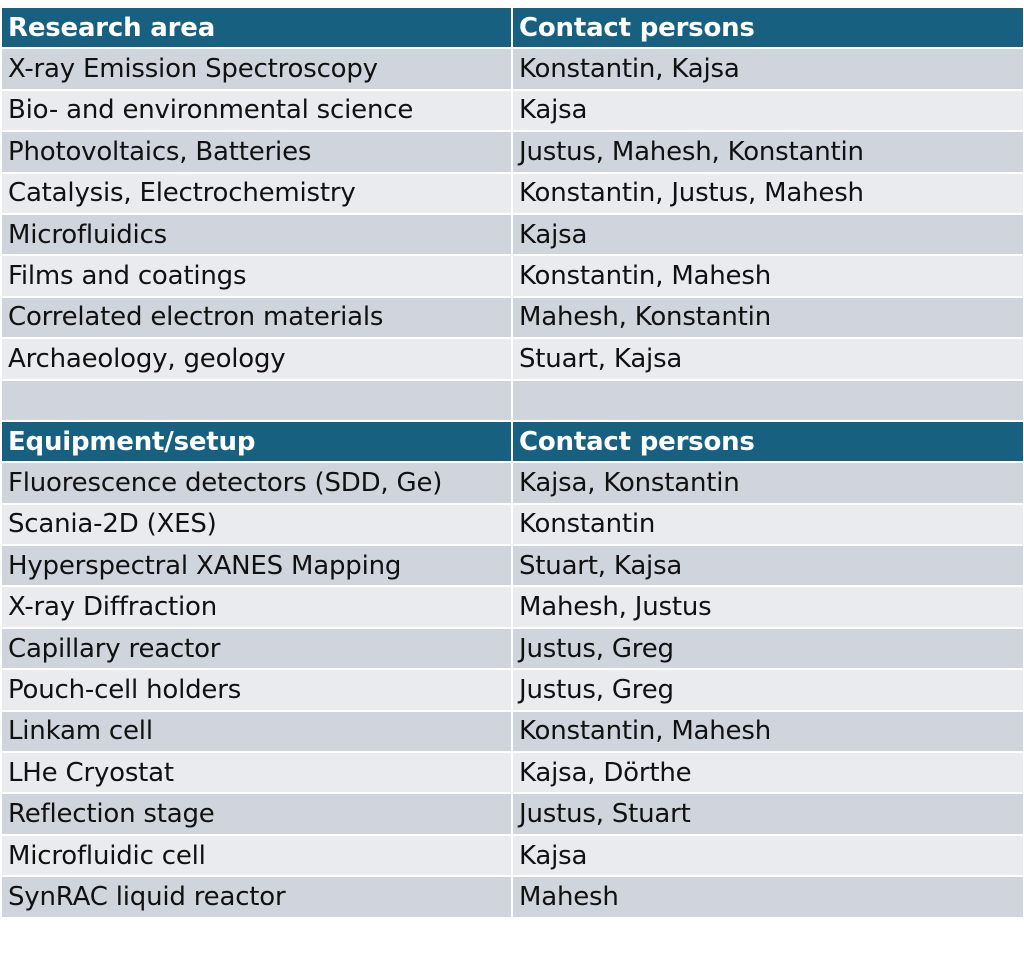  Describe the element at coordinates (256, 855) in the screenshot. I see `equipment-cell: Microfluidic cell` at that location.